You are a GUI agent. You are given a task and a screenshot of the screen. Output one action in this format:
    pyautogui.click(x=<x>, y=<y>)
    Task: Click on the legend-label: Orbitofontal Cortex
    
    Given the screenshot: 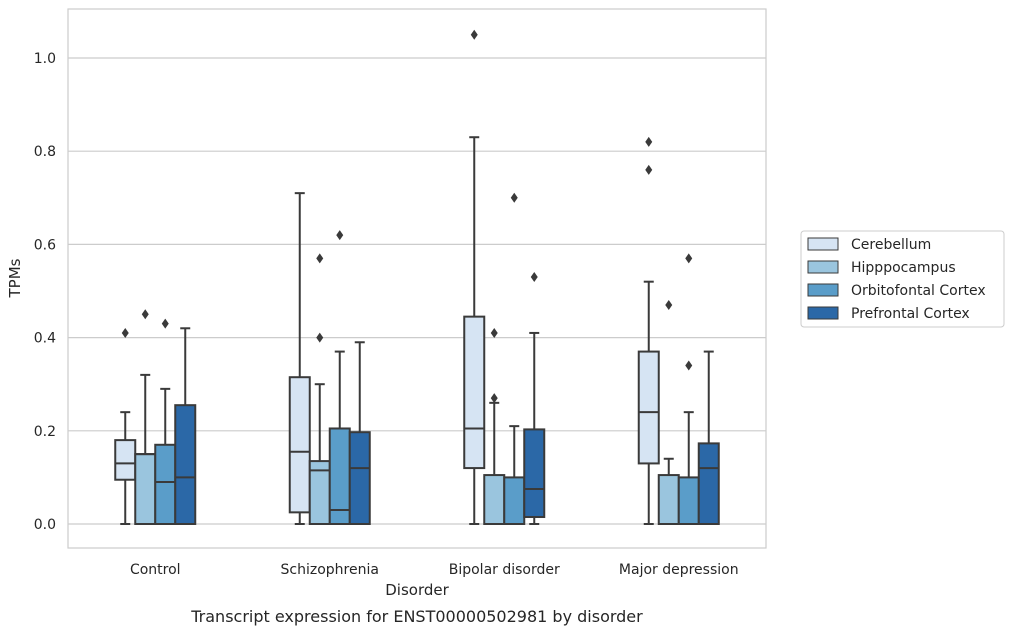 What is the action you would take?
    pyautogui.click(x=918, y=291)
    